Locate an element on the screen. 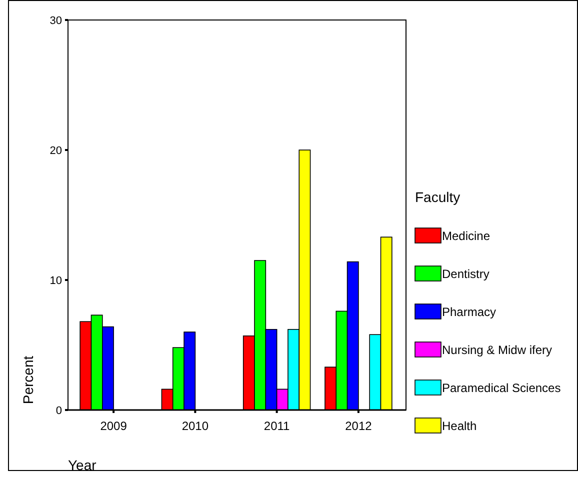 The image size is (578, 498). y-tick-label: 30 is located at coordinates (56, 20).